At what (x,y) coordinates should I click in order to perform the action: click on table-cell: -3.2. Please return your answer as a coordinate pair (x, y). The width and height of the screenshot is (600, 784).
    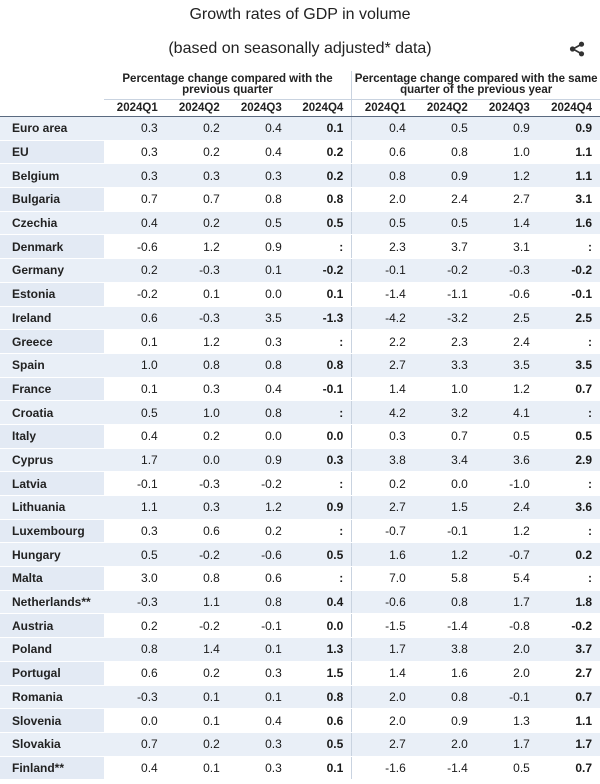
    Looking at the image, I should click on (444, 318).